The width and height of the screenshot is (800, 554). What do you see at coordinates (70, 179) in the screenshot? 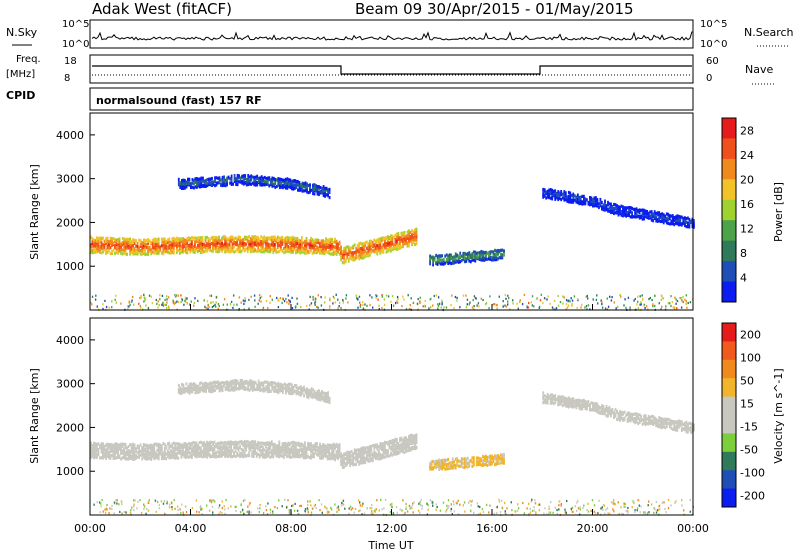
I see `y-tick-label: 3000` at bounding box center [70, 179].